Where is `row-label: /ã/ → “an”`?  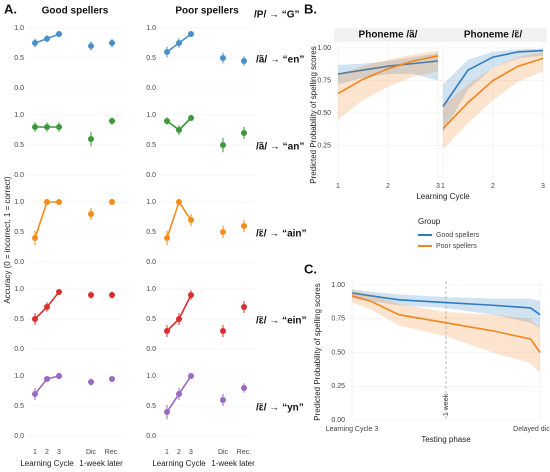
row-label: /ã/ → “an” is located at coordinates (280, 147).